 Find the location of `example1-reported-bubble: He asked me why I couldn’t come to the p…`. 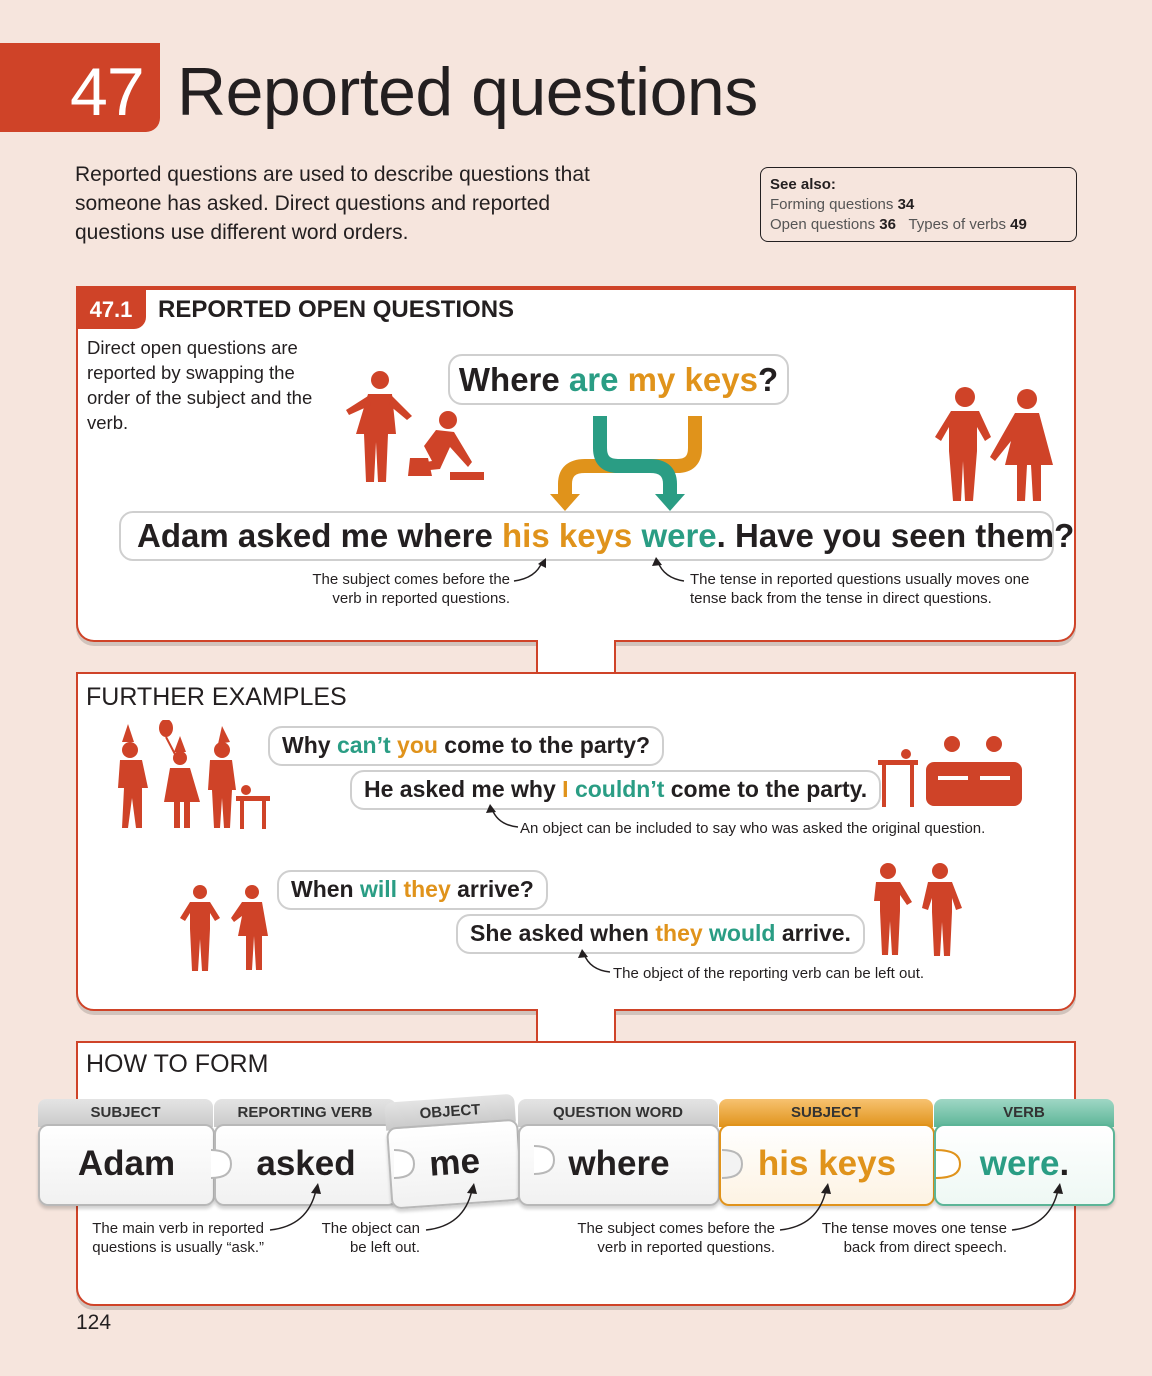

example1-reported-bubble: He asked me why I couldn’t come to the p… is located at coordinates (616, 790).